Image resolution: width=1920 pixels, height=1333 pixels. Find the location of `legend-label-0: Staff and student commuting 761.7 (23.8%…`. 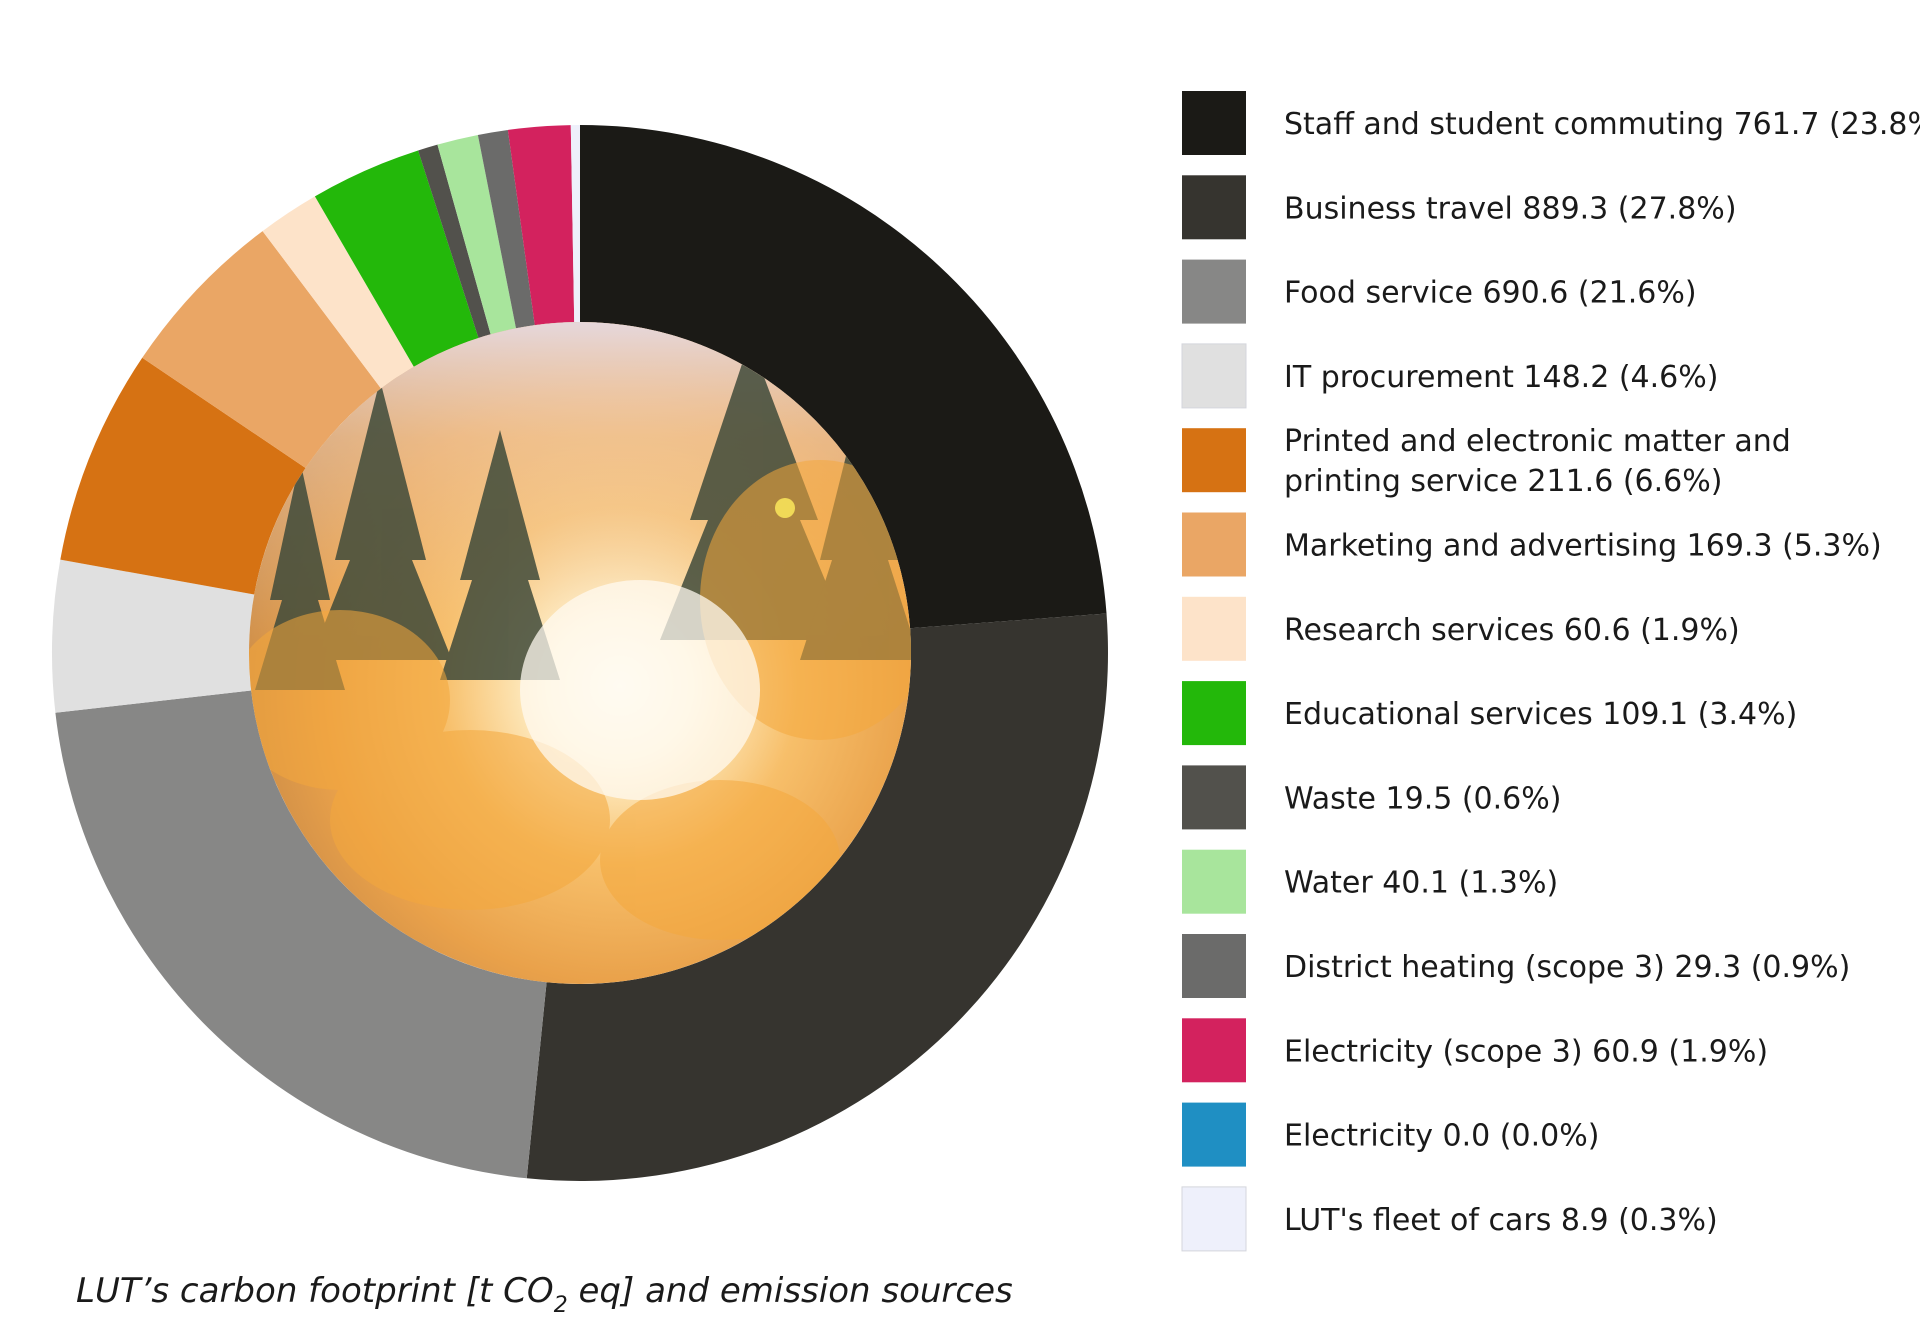

legend-label-0: Staff and student commuting 761.7 (23.8%… is located at coordinates (1602, 124).